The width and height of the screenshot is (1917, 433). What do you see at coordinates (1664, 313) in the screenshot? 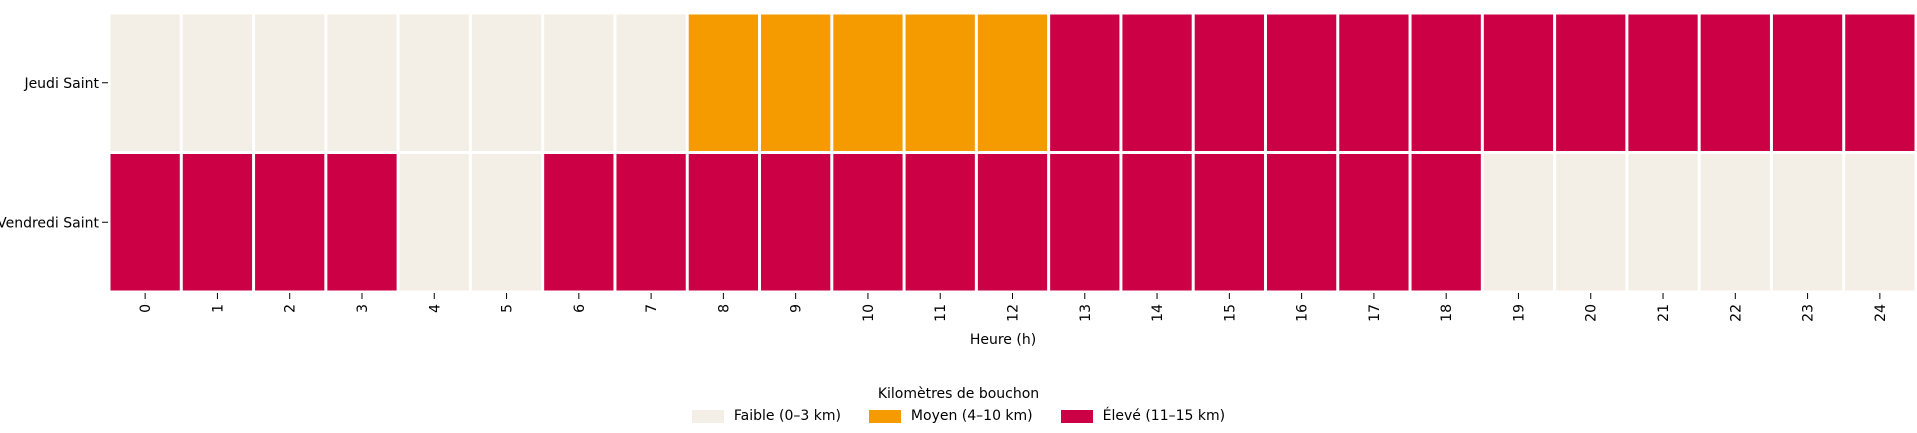
I see `x-tick-label: 21` at bounding box center [1664, 313].